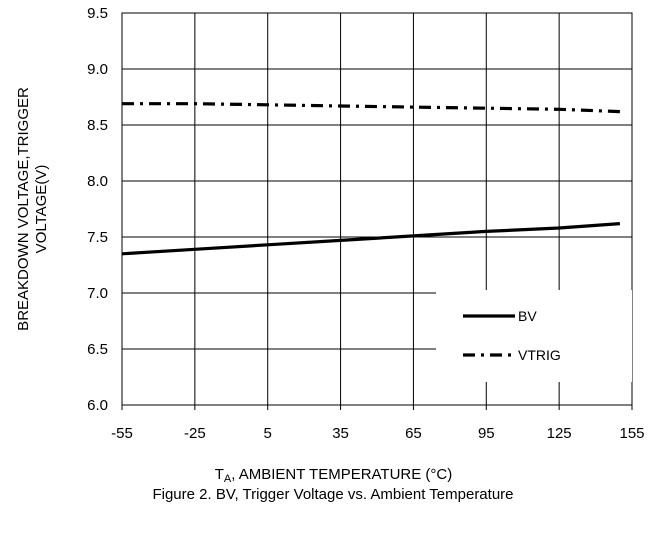  I want to click on legend-label-bv: BV, so click(527, 316).